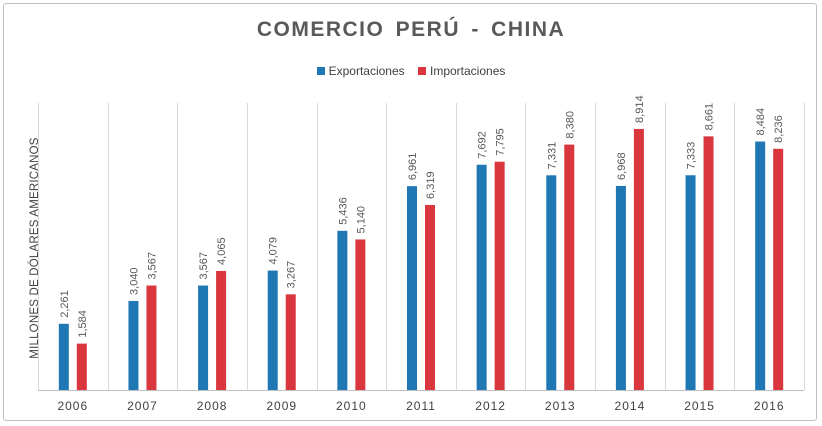 Image resolution: width=822 pixels, height=426 pixels. Describe the element at coordinates (142, 406) in the screenshot. I see `x-tick-label: 2007` at that location.